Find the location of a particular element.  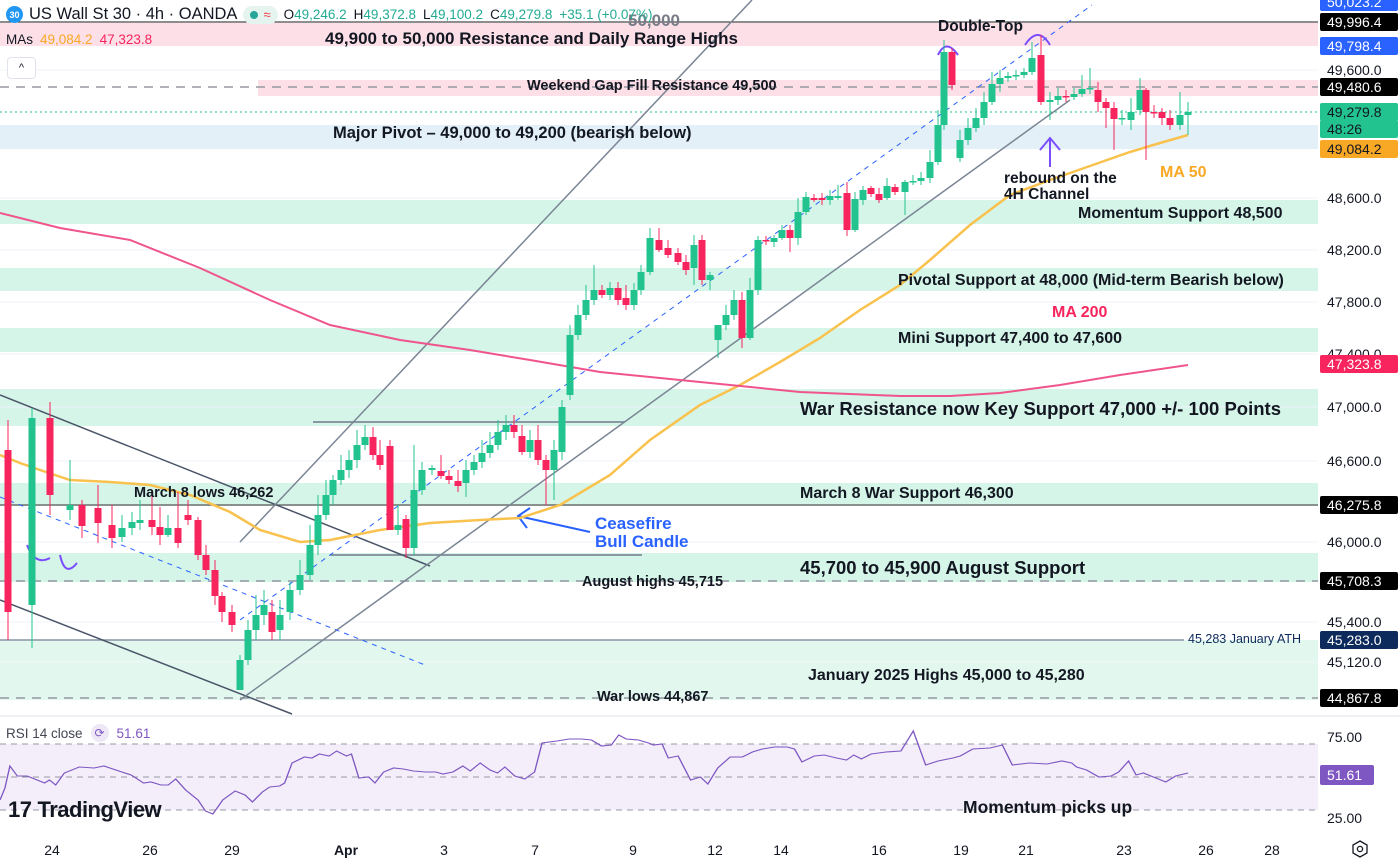

price-label: 46,600.0 is located at coordinates (1354, 461).